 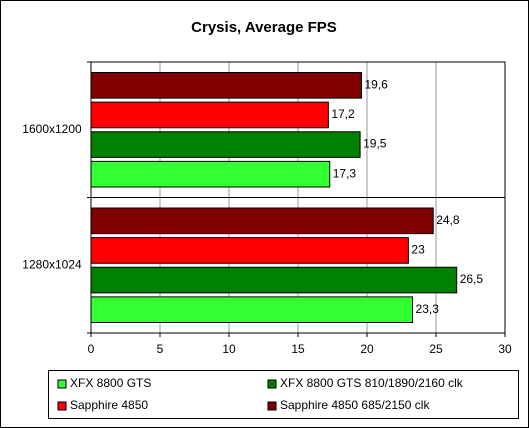 What do you see at coordinates (91, 349) in the screenshot?
I see `x-tick-label: 0` at bounding box center [91, 349].